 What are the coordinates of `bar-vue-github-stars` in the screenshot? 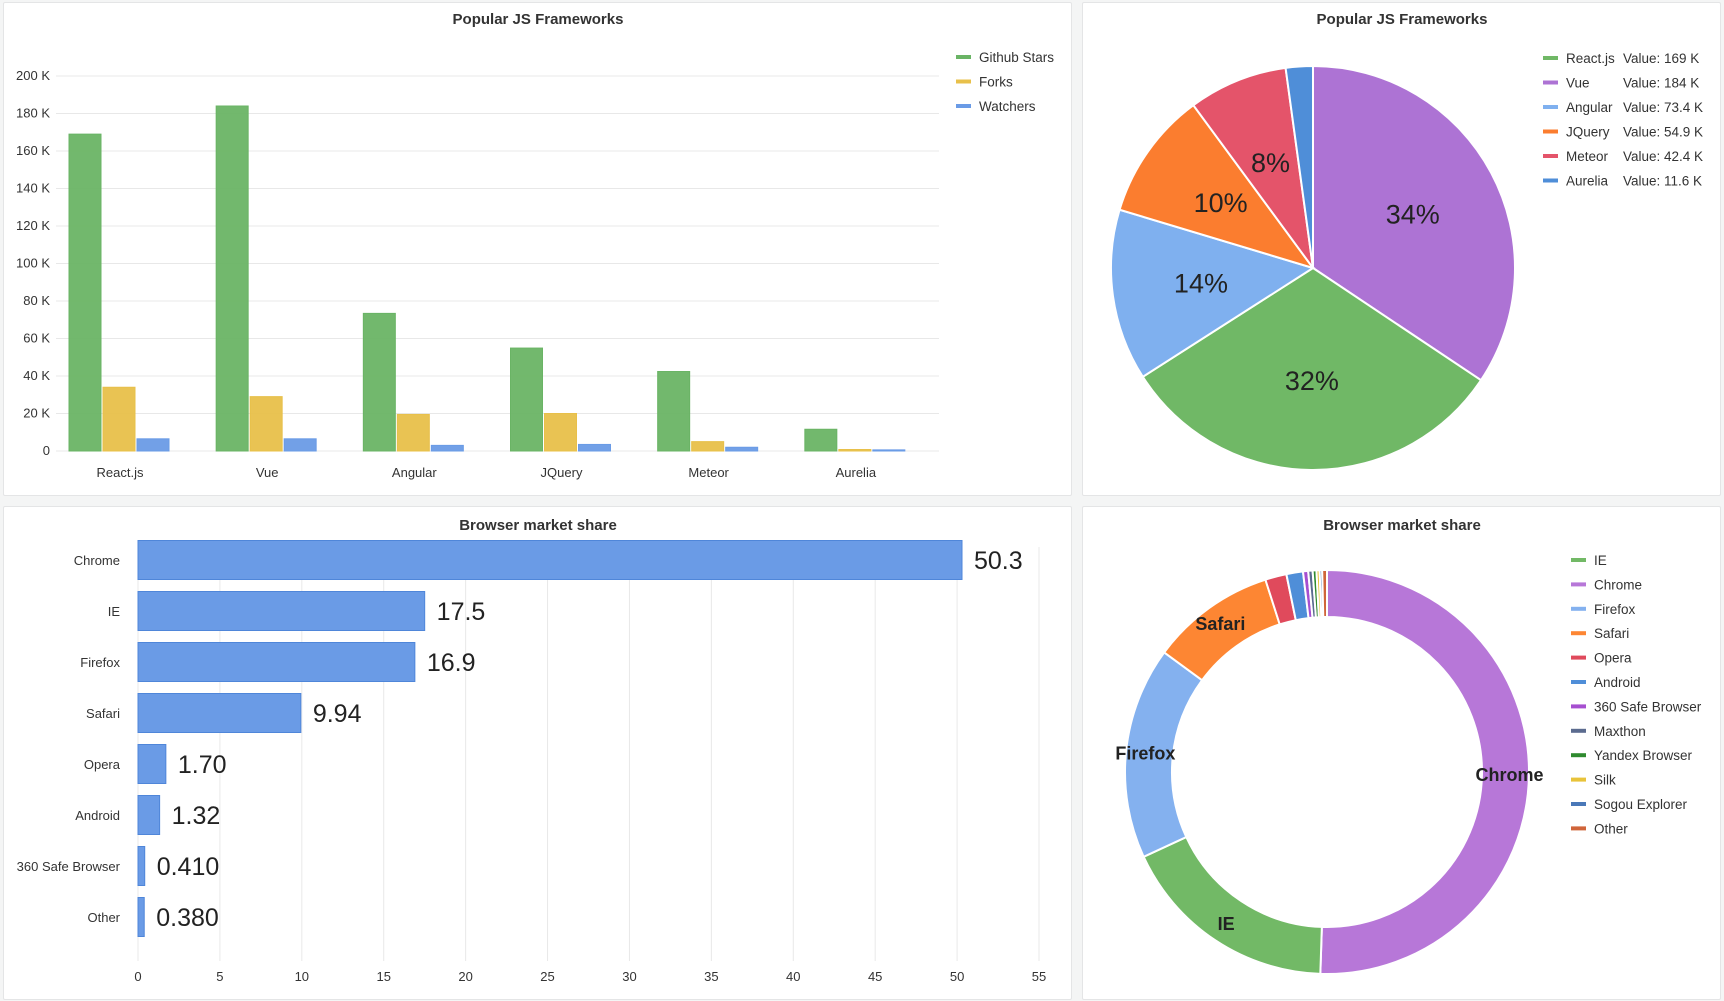 It's located at (232, 278).